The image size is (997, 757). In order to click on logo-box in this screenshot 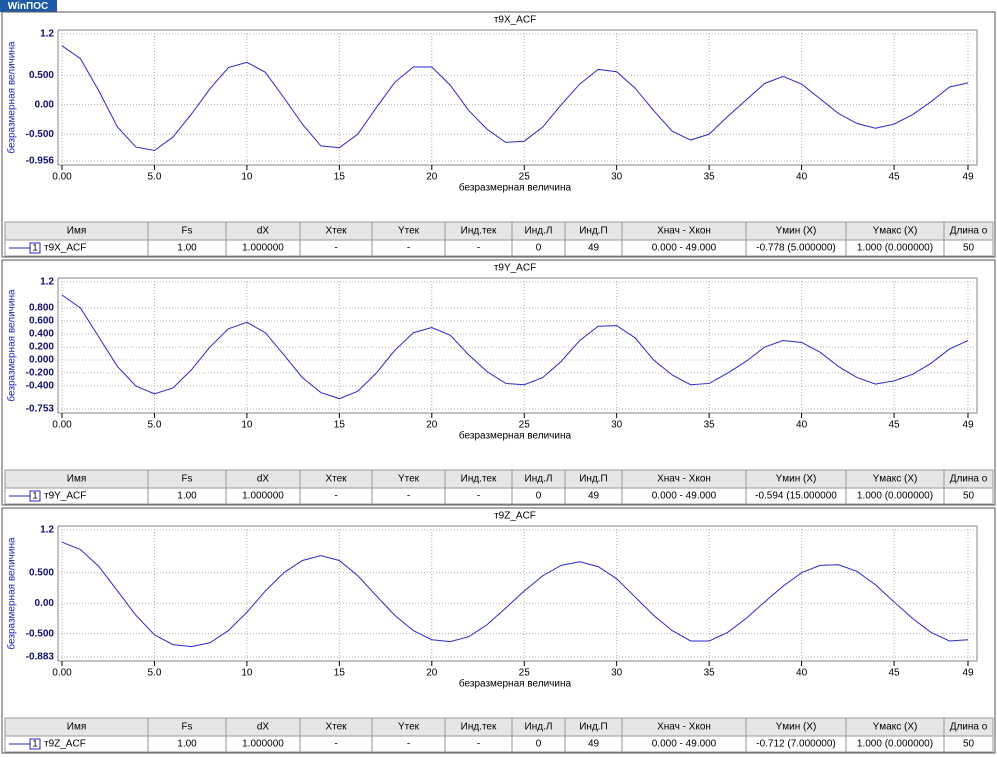, I will do `click(28, 6)`.